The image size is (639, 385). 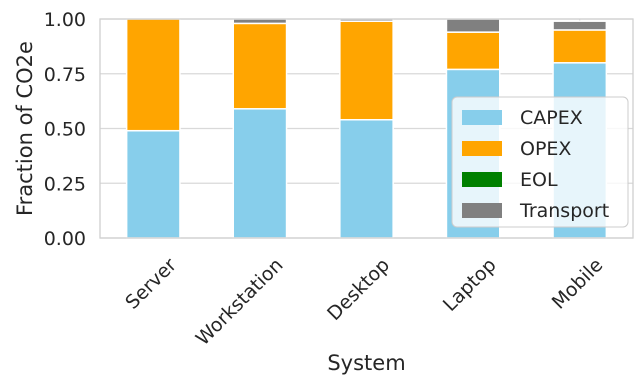 What do you see at coordinates (539, 180) in the screenshot?
I see `legend-label-eol: EOL` at bounding box center [539, 180].